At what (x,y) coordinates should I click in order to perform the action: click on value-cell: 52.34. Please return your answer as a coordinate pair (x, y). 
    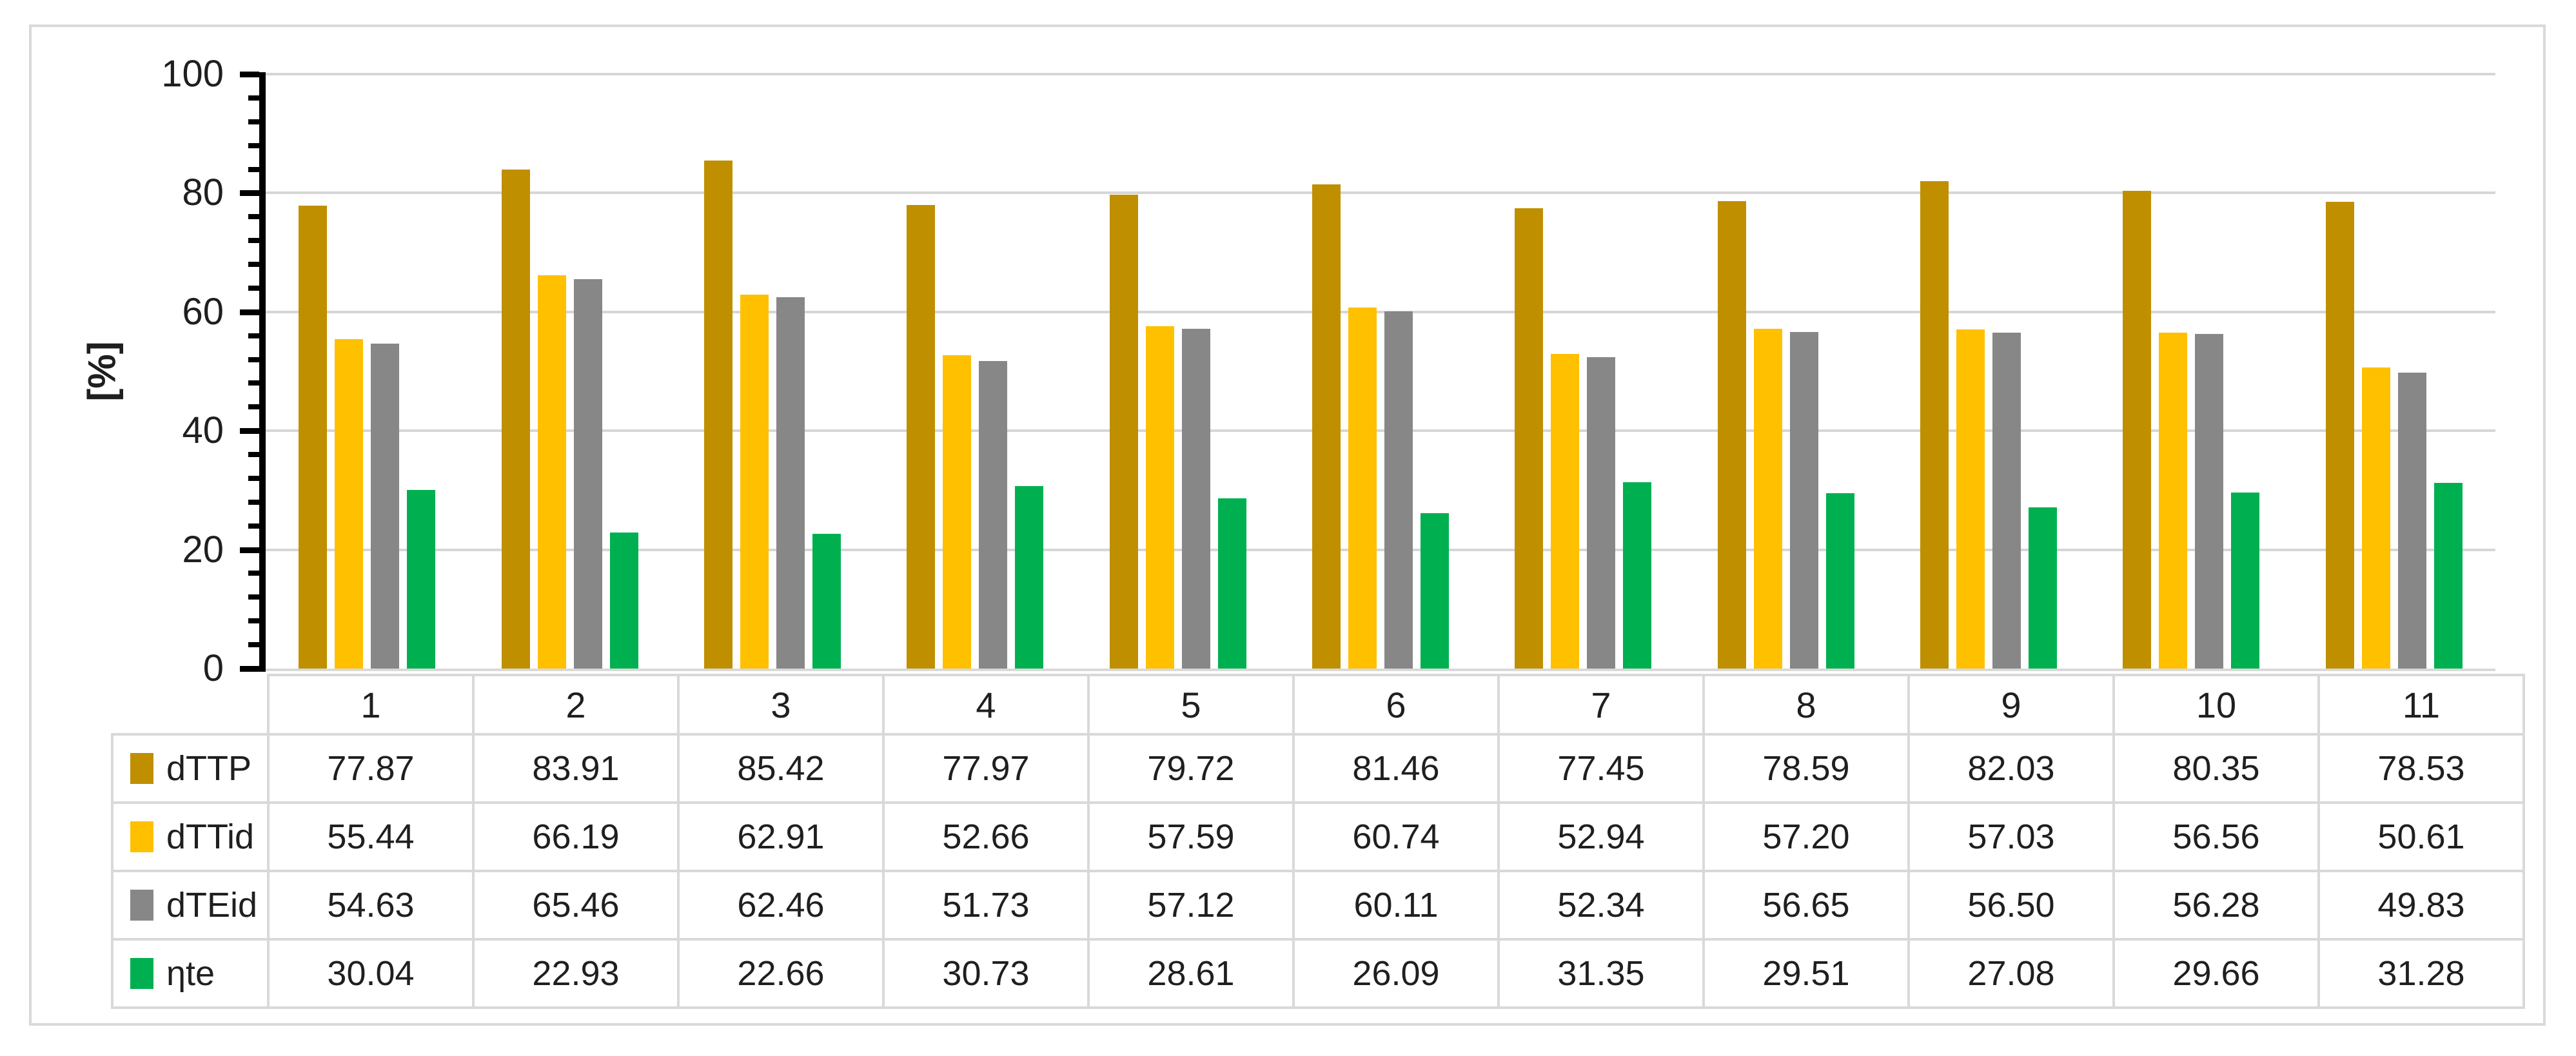
    Looking at the image, I should click on (1601, 905).